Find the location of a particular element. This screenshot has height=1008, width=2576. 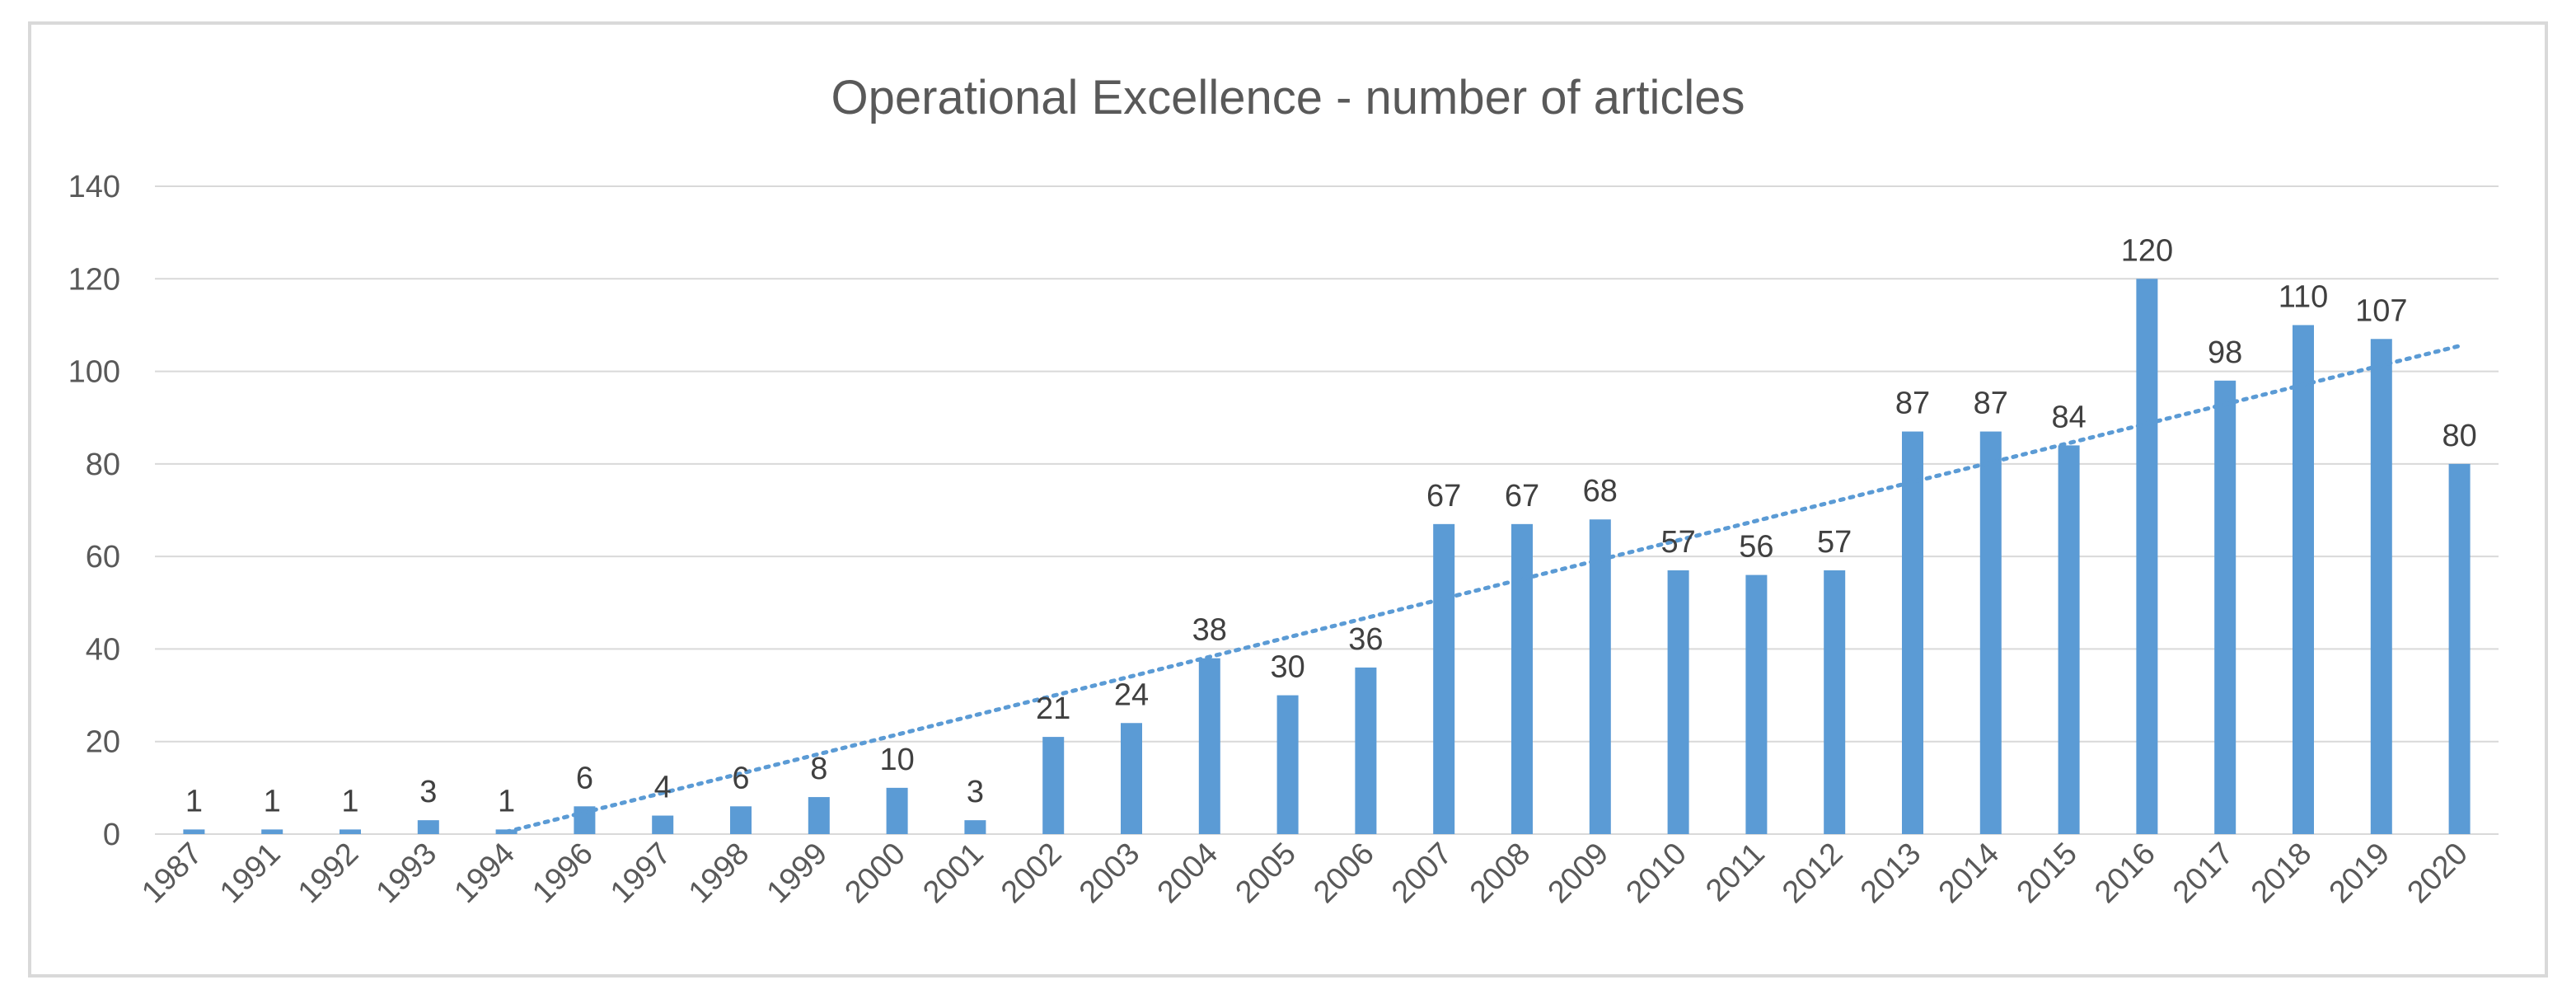

data-label-2001: 3 is located at coordinates (975, 792).